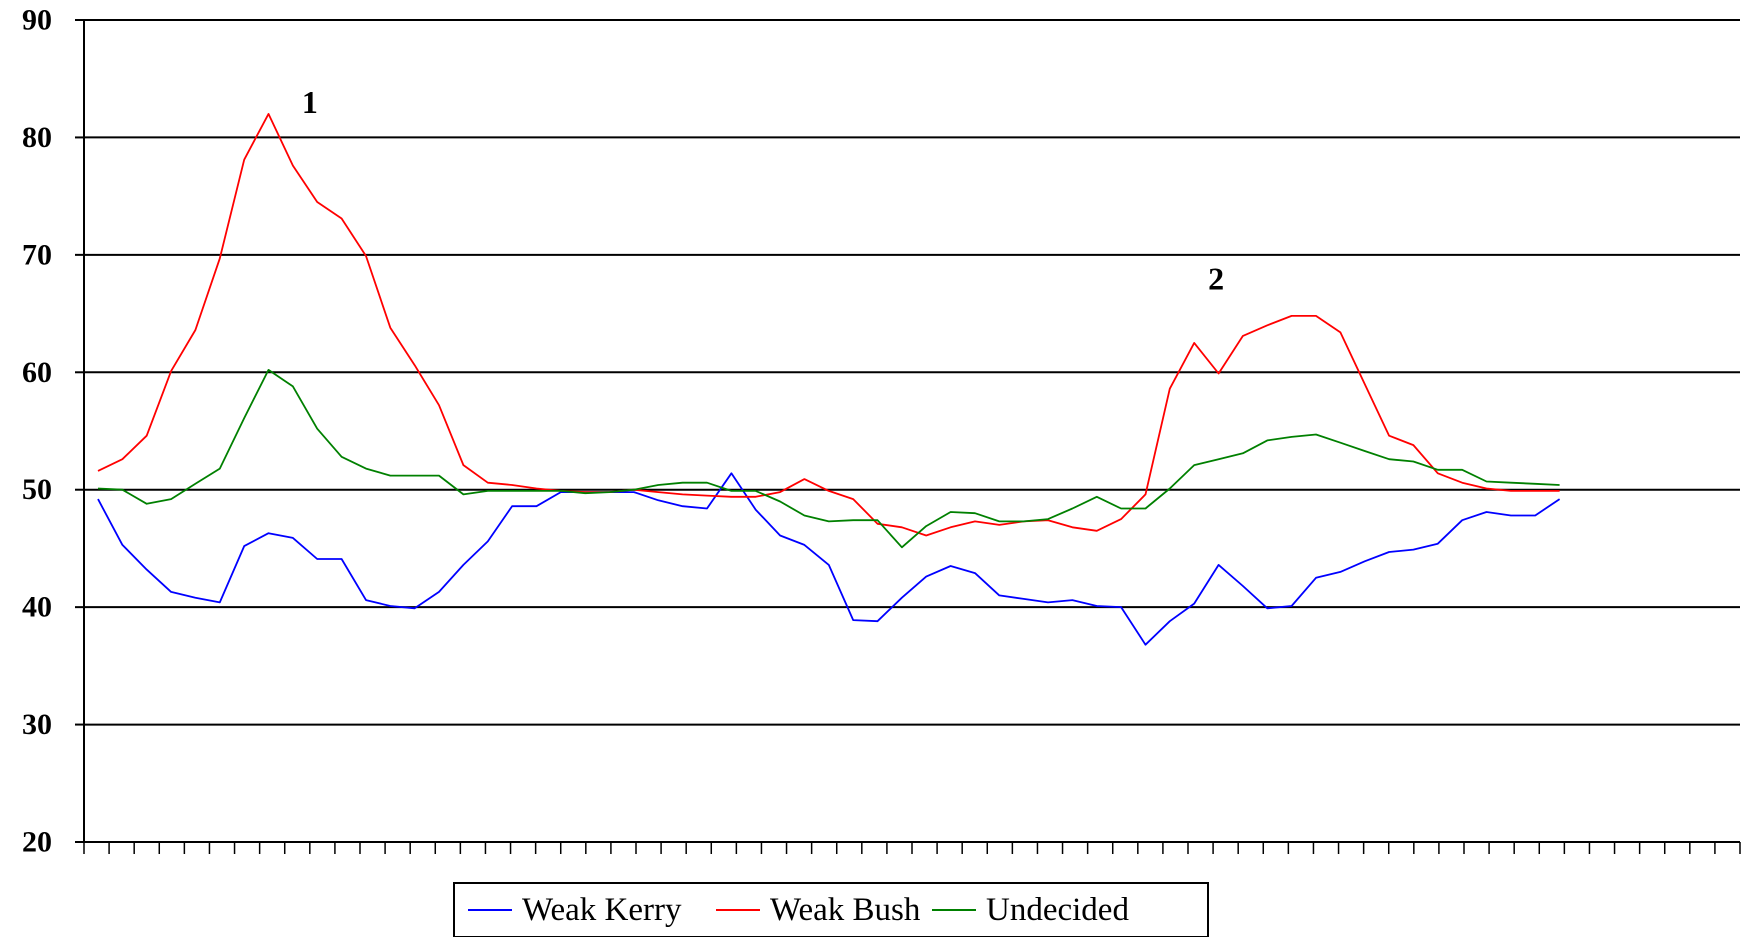 The width and height of the screenshot is (1746, 937). I want to click on y-tick-label-70: 70, so click(37, 254).